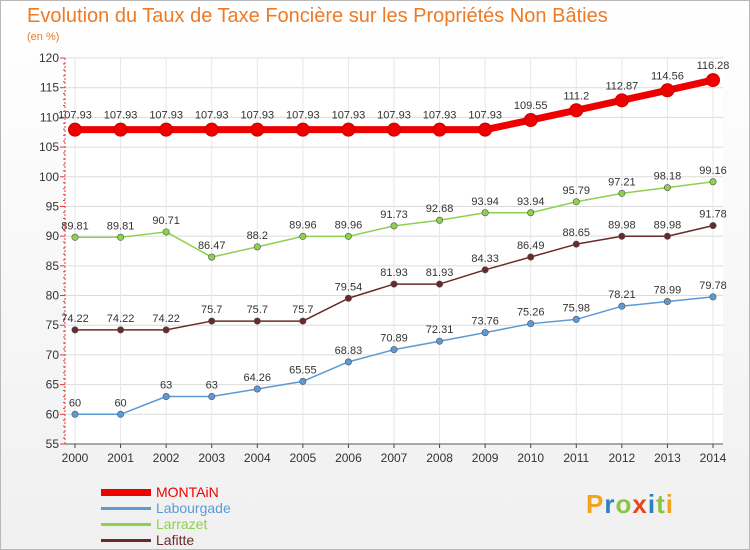 The width and height of the screenshot is (750, 550). I want to click on data-label: 91.78, so click(713, 215).